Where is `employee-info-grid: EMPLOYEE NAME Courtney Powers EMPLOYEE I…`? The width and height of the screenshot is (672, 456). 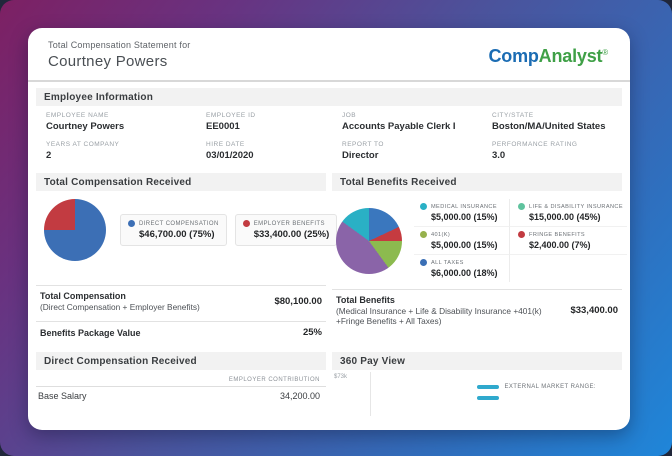
employee-info-grid: EMPLOYEE NAME Courtney Powers EMPLOYEE I… is located at coordinates (329, 135).